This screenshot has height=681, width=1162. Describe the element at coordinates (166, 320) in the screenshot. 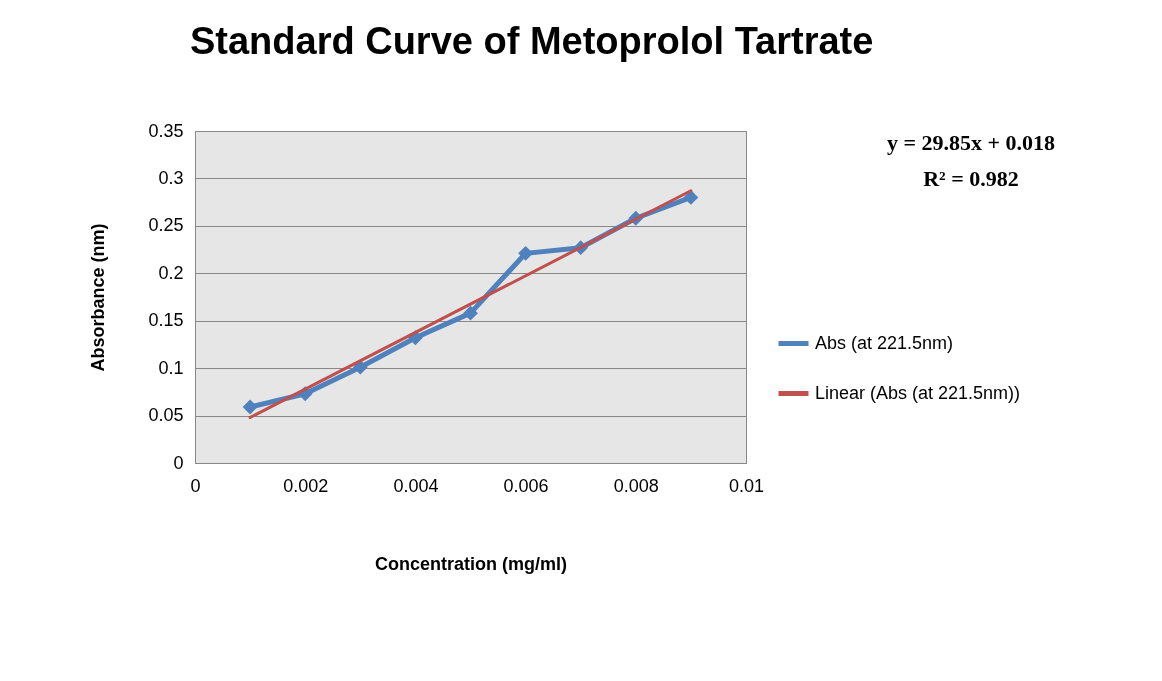

I see `y-tick-label: 0.15` at that location.